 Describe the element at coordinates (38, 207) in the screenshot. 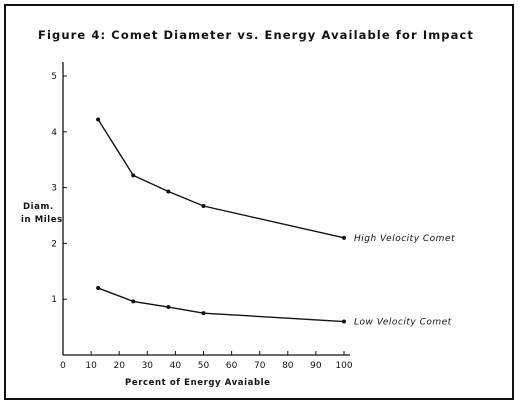

I see `y-axis-label-line1: Diam.` at that location.